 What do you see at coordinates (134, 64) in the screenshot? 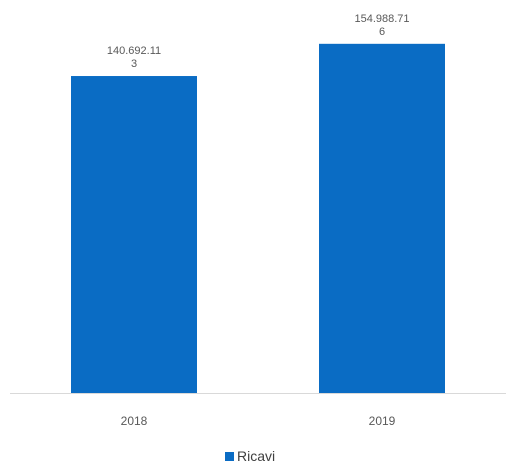
I see `data-label-2018-line-2: 3` at bounding box center [134, 64].